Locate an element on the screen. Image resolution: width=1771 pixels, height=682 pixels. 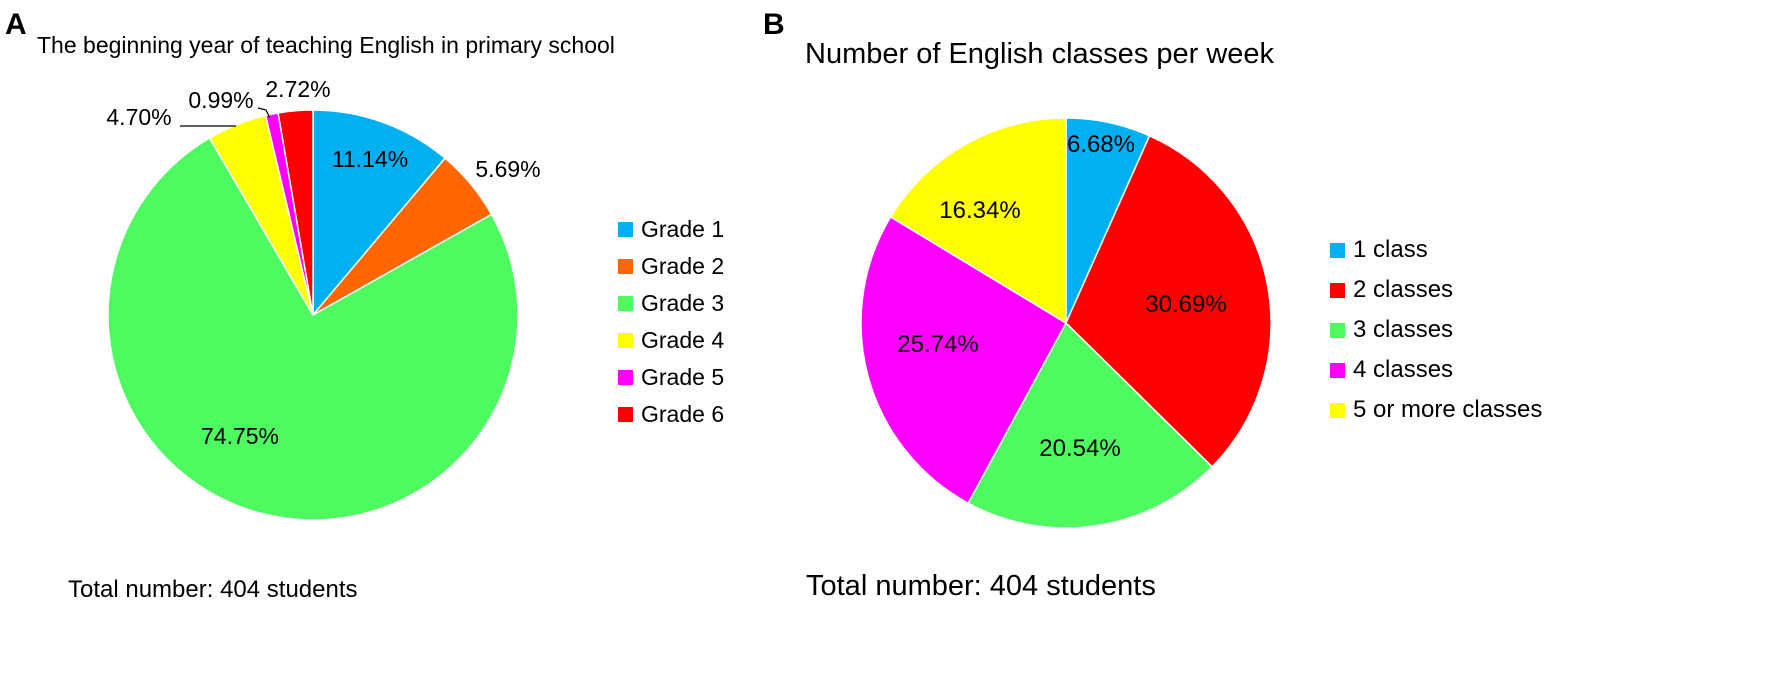
legend-item-5-or-more-classes: 5 or more classes is located at coordinates (1436, 410).